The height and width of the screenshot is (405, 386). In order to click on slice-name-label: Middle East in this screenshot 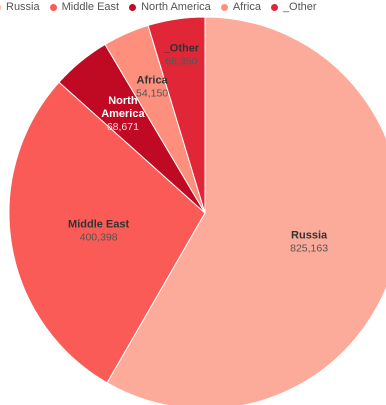, I will do `click(98, 225)`.